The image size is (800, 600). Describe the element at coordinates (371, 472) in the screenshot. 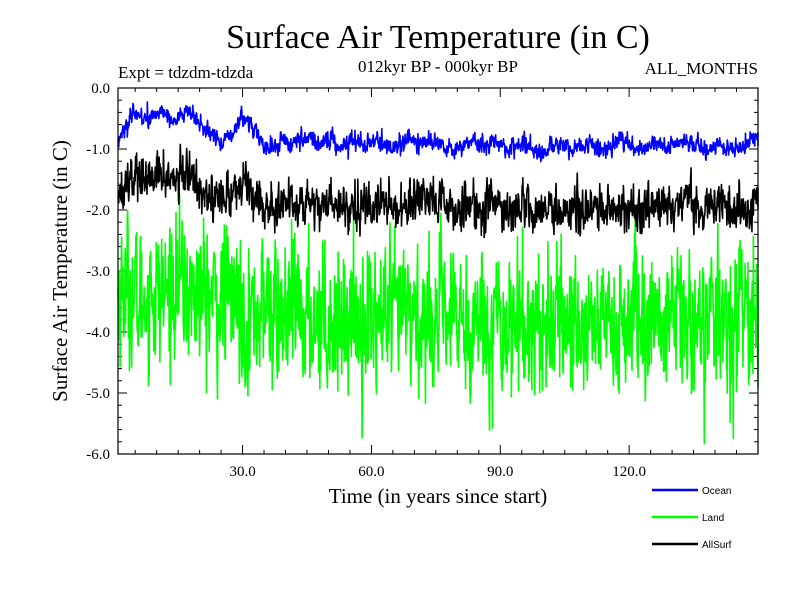

I see `x-tick-label: 60.0` at that location.